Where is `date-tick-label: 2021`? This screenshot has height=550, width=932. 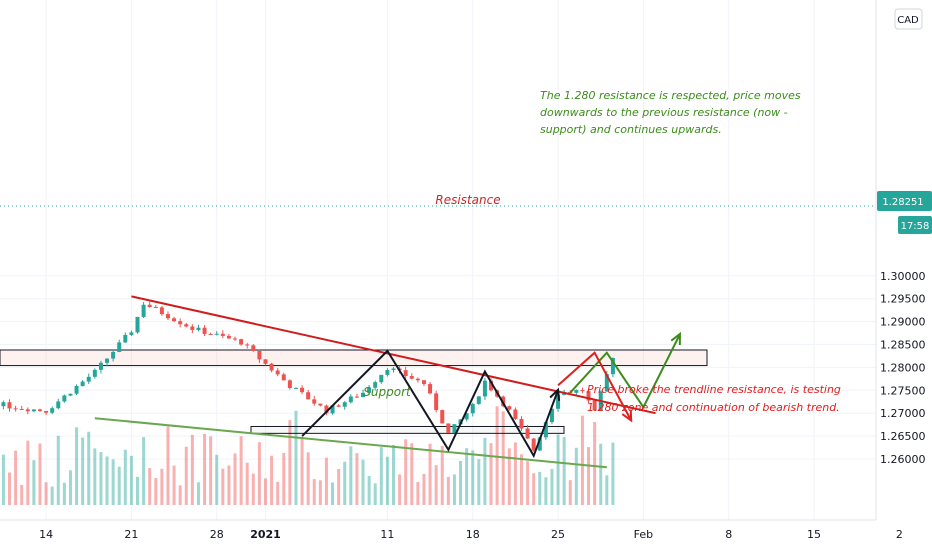
date-tick-label: 2021 is located at coordinates (265, 534).